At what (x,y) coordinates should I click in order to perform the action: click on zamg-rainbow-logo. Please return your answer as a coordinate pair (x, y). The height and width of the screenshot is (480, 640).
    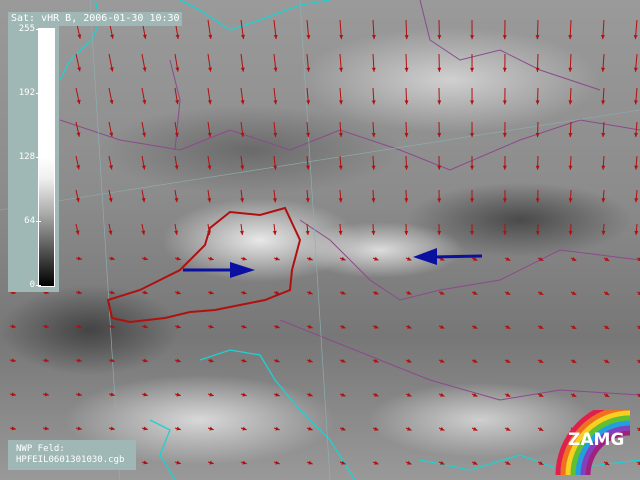
    Looking at the image, I should click on (593, 442).